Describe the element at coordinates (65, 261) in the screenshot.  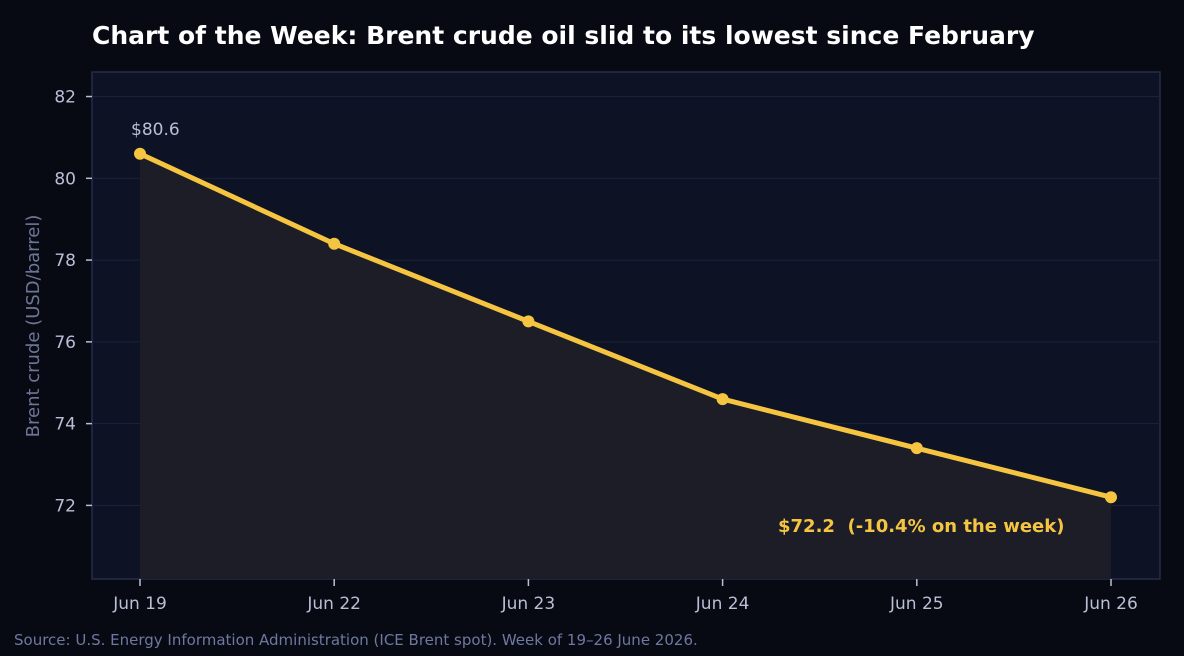
I see `y-tick-label: 78` at that location.